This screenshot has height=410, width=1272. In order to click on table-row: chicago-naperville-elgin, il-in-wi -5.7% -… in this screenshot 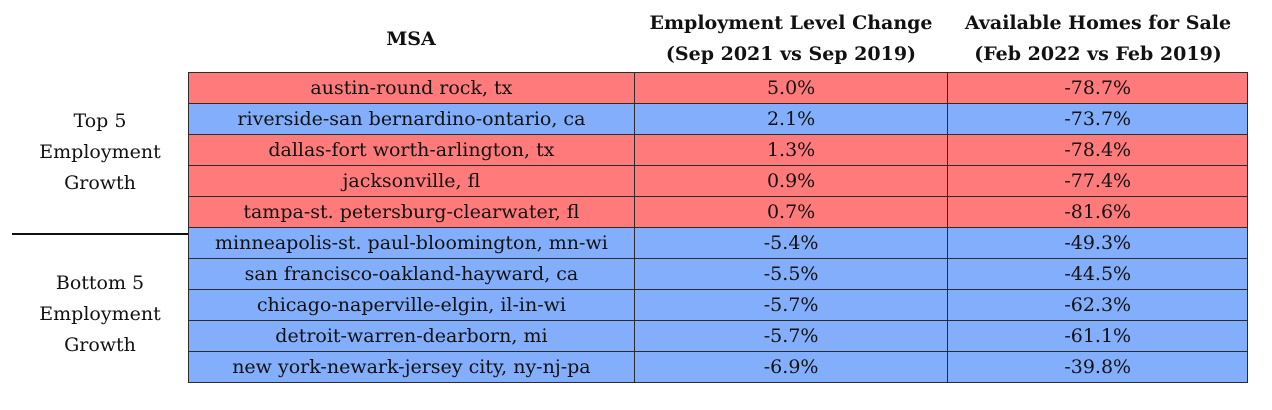, I will do `click(718, 305)`.